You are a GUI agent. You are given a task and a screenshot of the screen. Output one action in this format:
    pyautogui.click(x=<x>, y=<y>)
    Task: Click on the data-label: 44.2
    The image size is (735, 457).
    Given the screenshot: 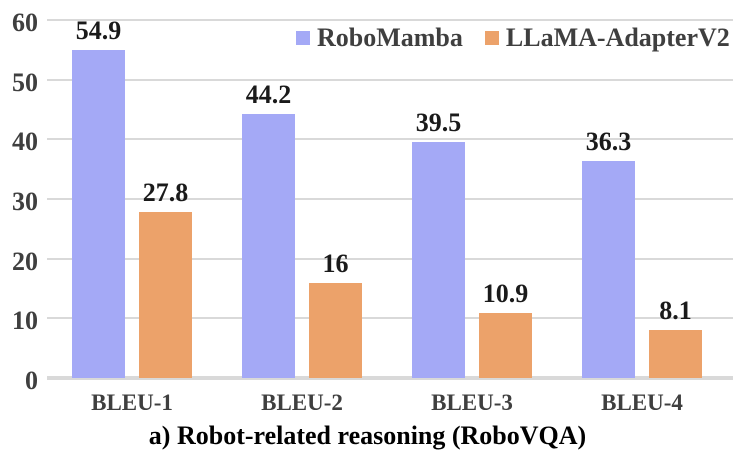 What is the action you would take?
    pyautogui.click(x=268, y=95)
    